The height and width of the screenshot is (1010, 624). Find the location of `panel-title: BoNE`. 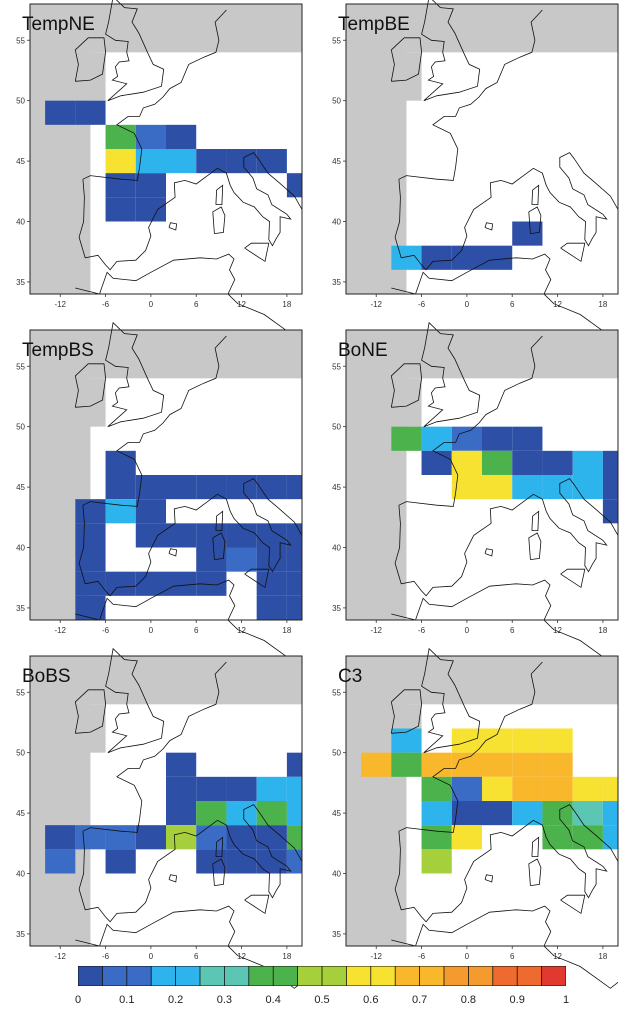

panel-title: BoNE is located at coordinates (363, 350).